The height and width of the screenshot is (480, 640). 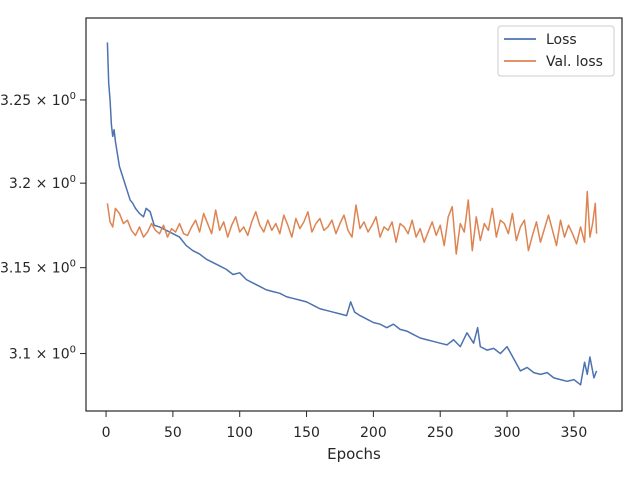 I want to click on x-tick-label: 300, so click(x=507, y=433).